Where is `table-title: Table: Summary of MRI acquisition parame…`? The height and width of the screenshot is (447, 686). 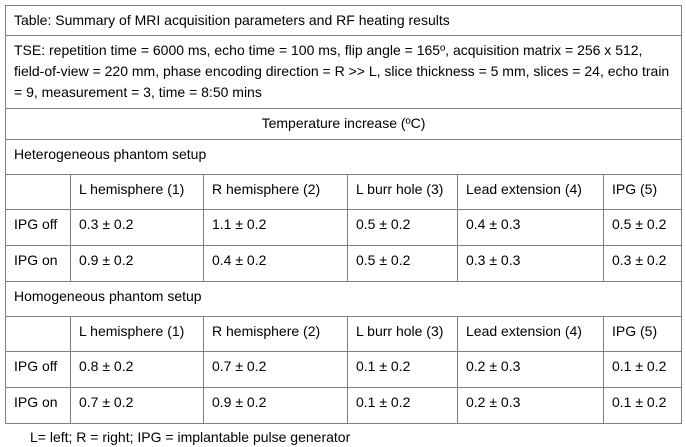
table-title: Table: Summary of MRI acquisition parame… is located at coordinates (343, 20).